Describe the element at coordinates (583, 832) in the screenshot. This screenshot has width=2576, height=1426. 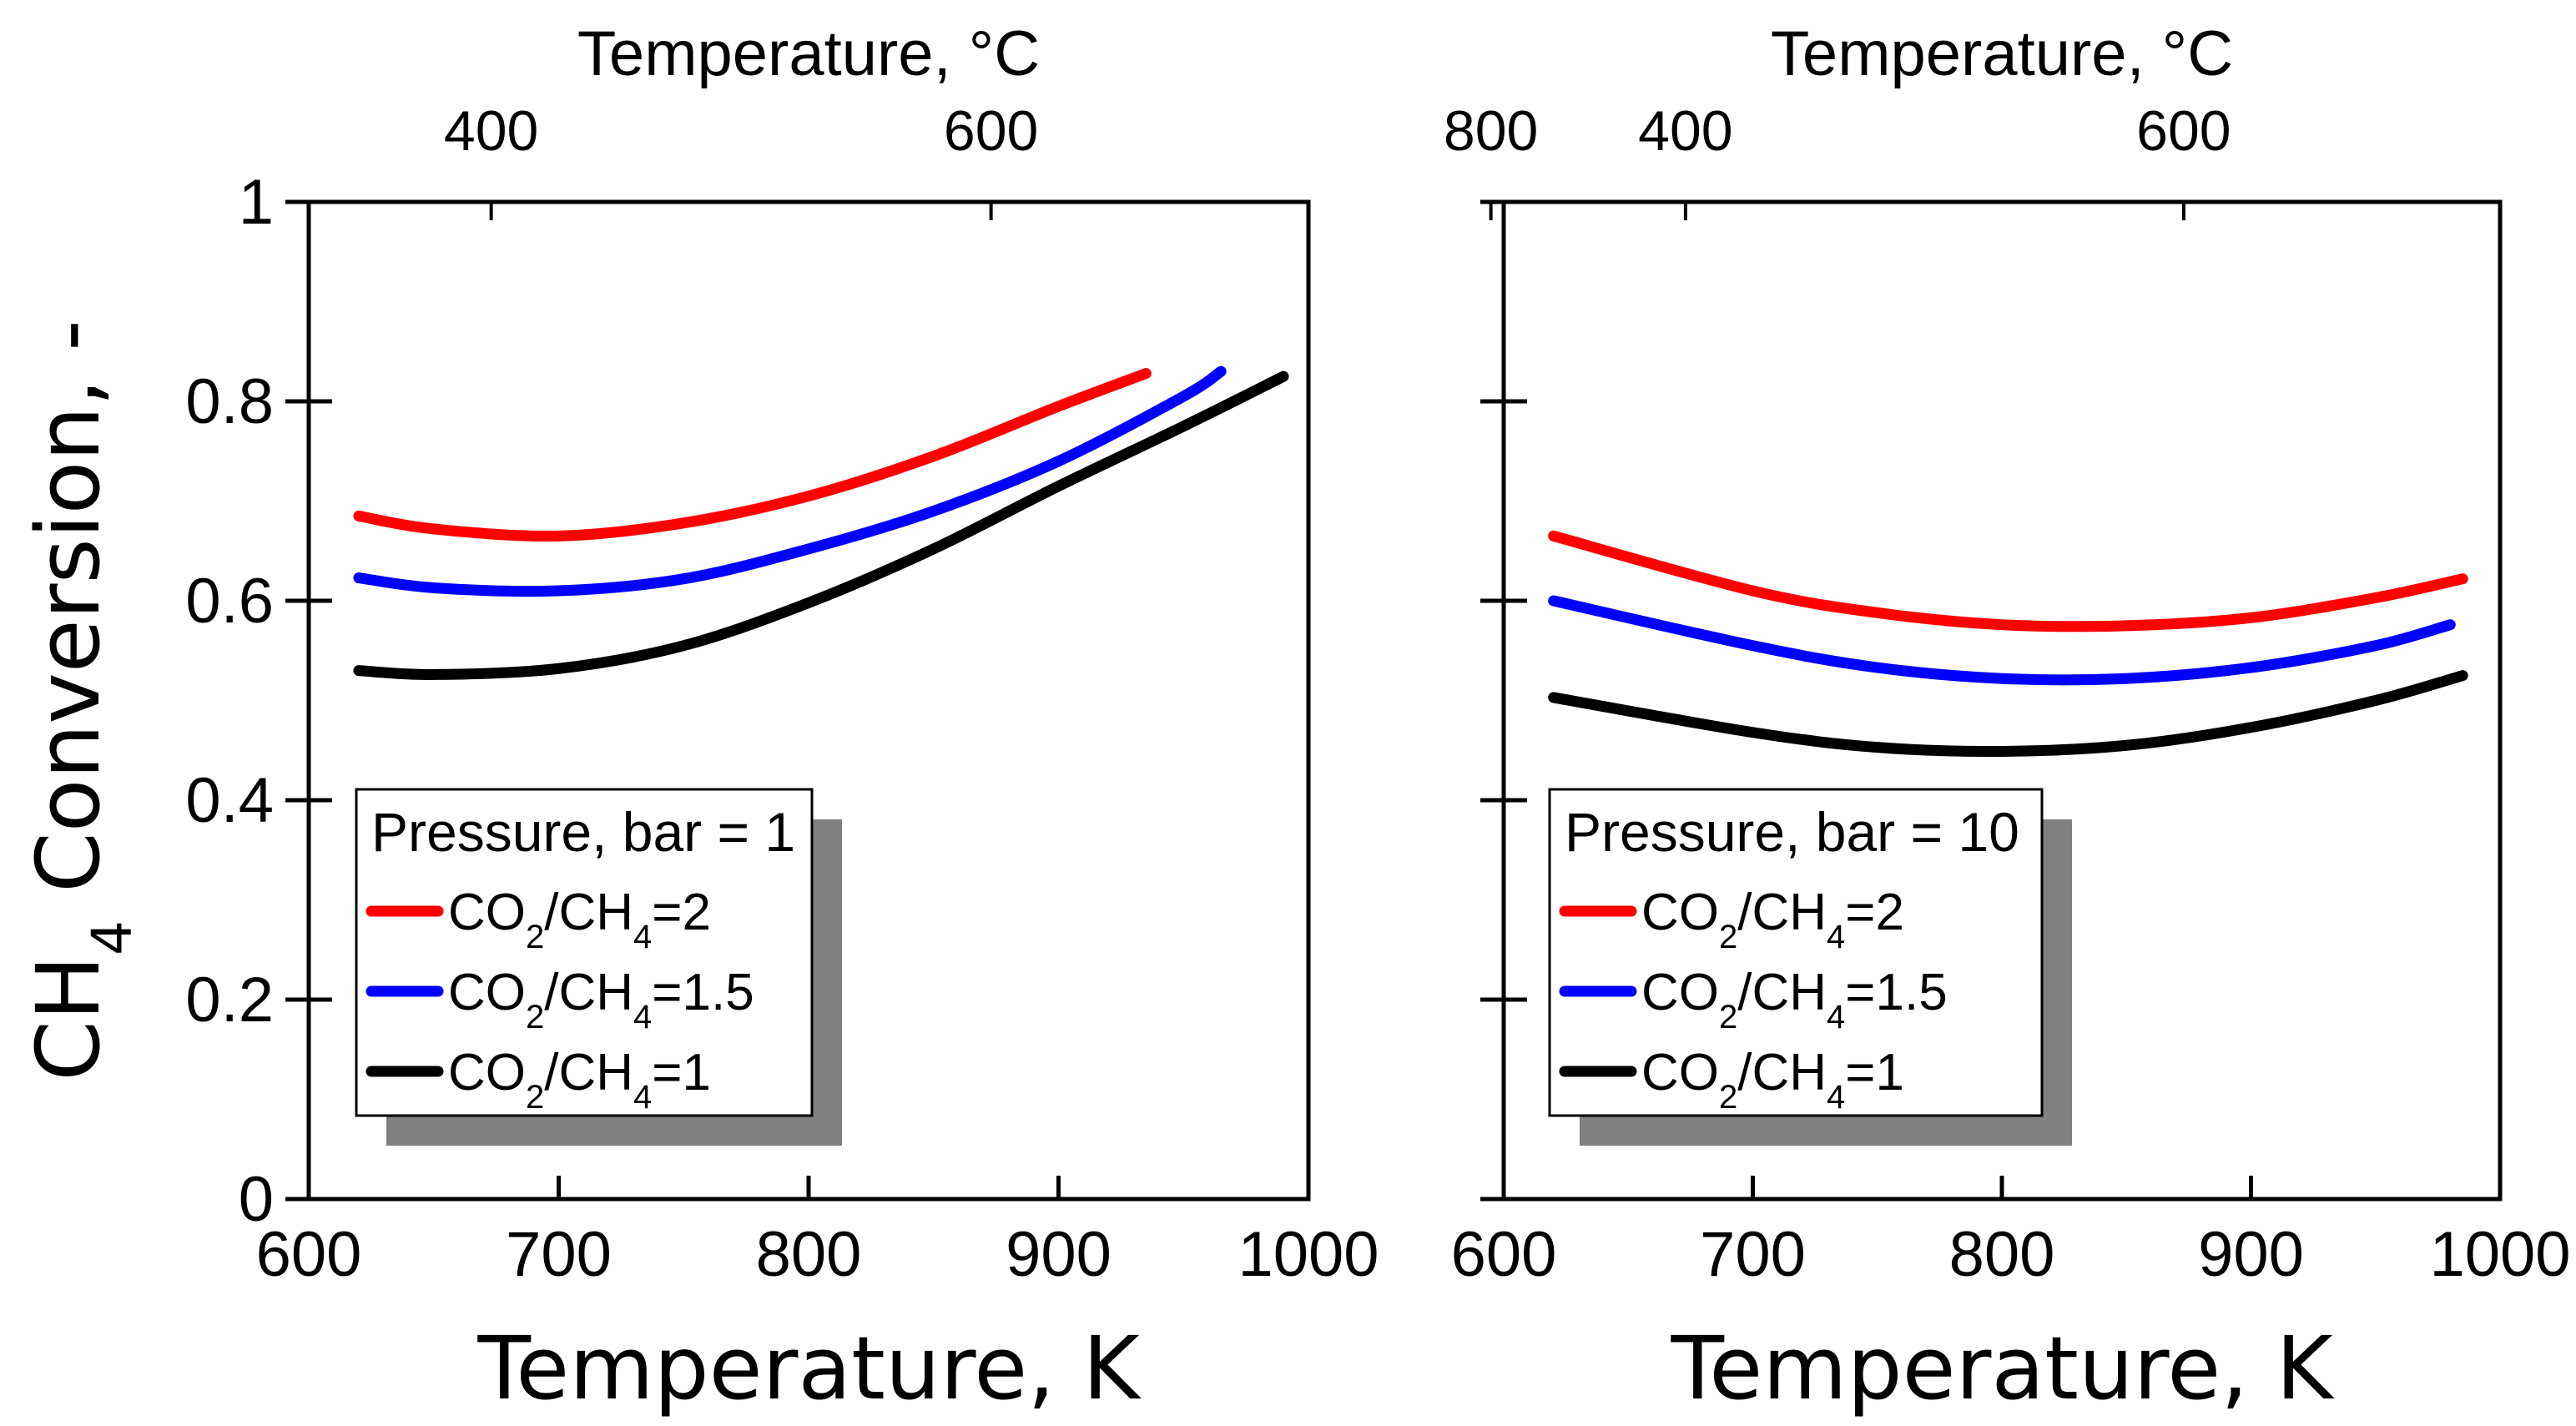
I see `legend-title: Pressure, bar = 1` at that location.